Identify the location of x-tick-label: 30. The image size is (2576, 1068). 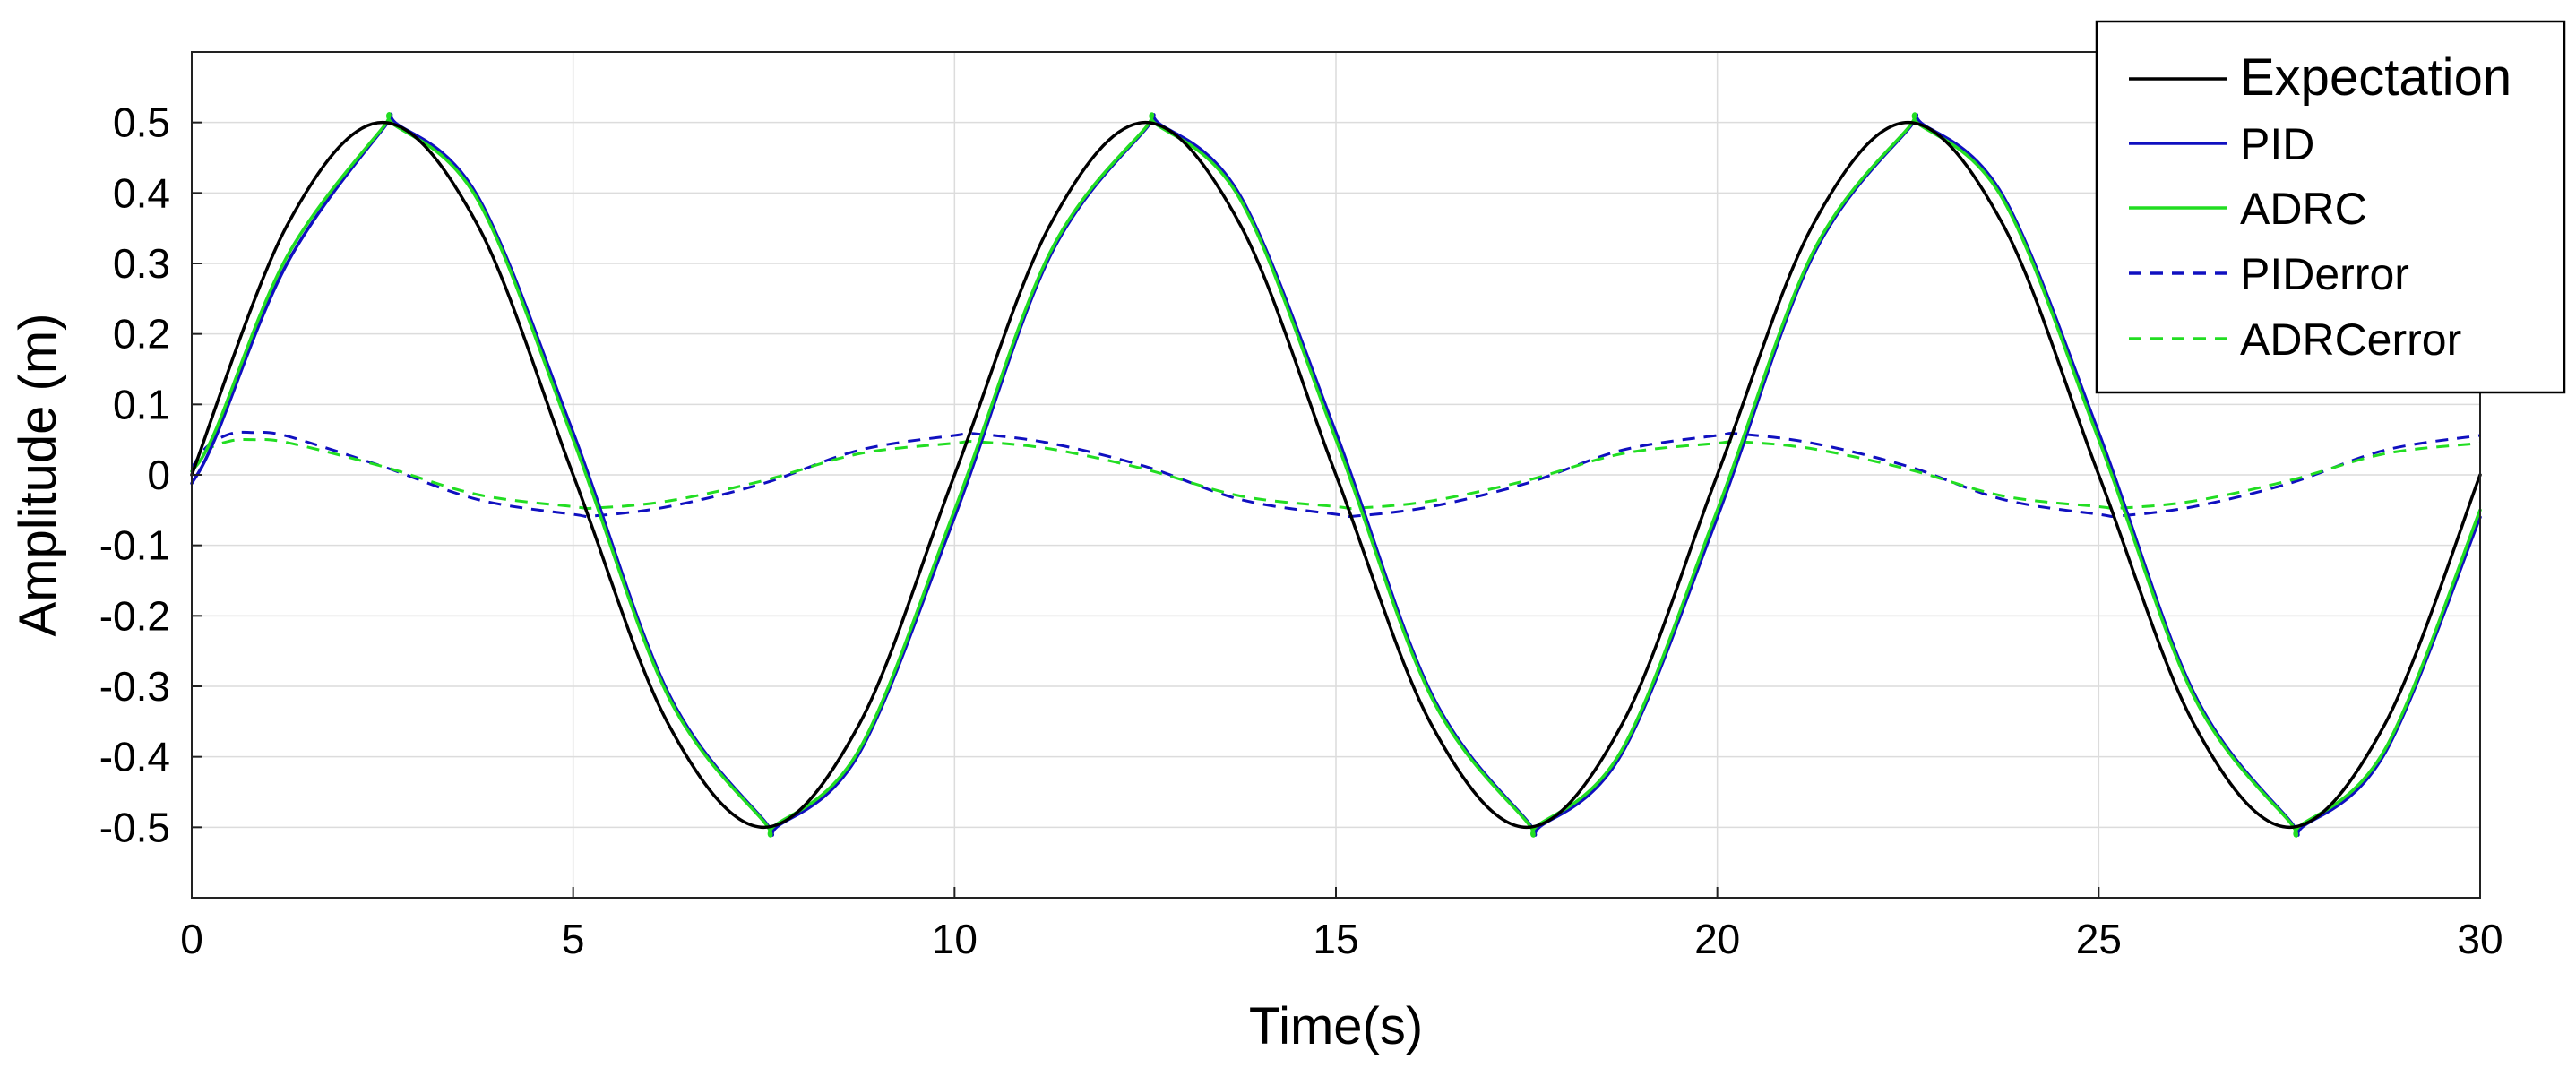
(2480, 939).